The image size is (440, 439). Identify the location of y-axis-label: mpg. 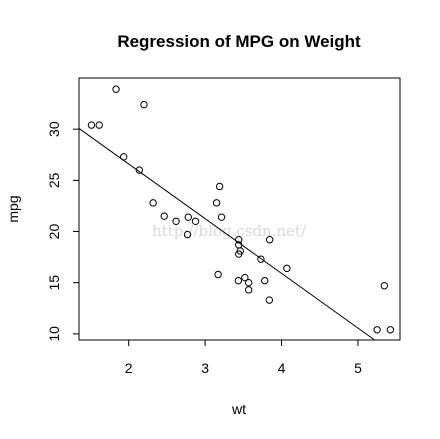
(13, 208).